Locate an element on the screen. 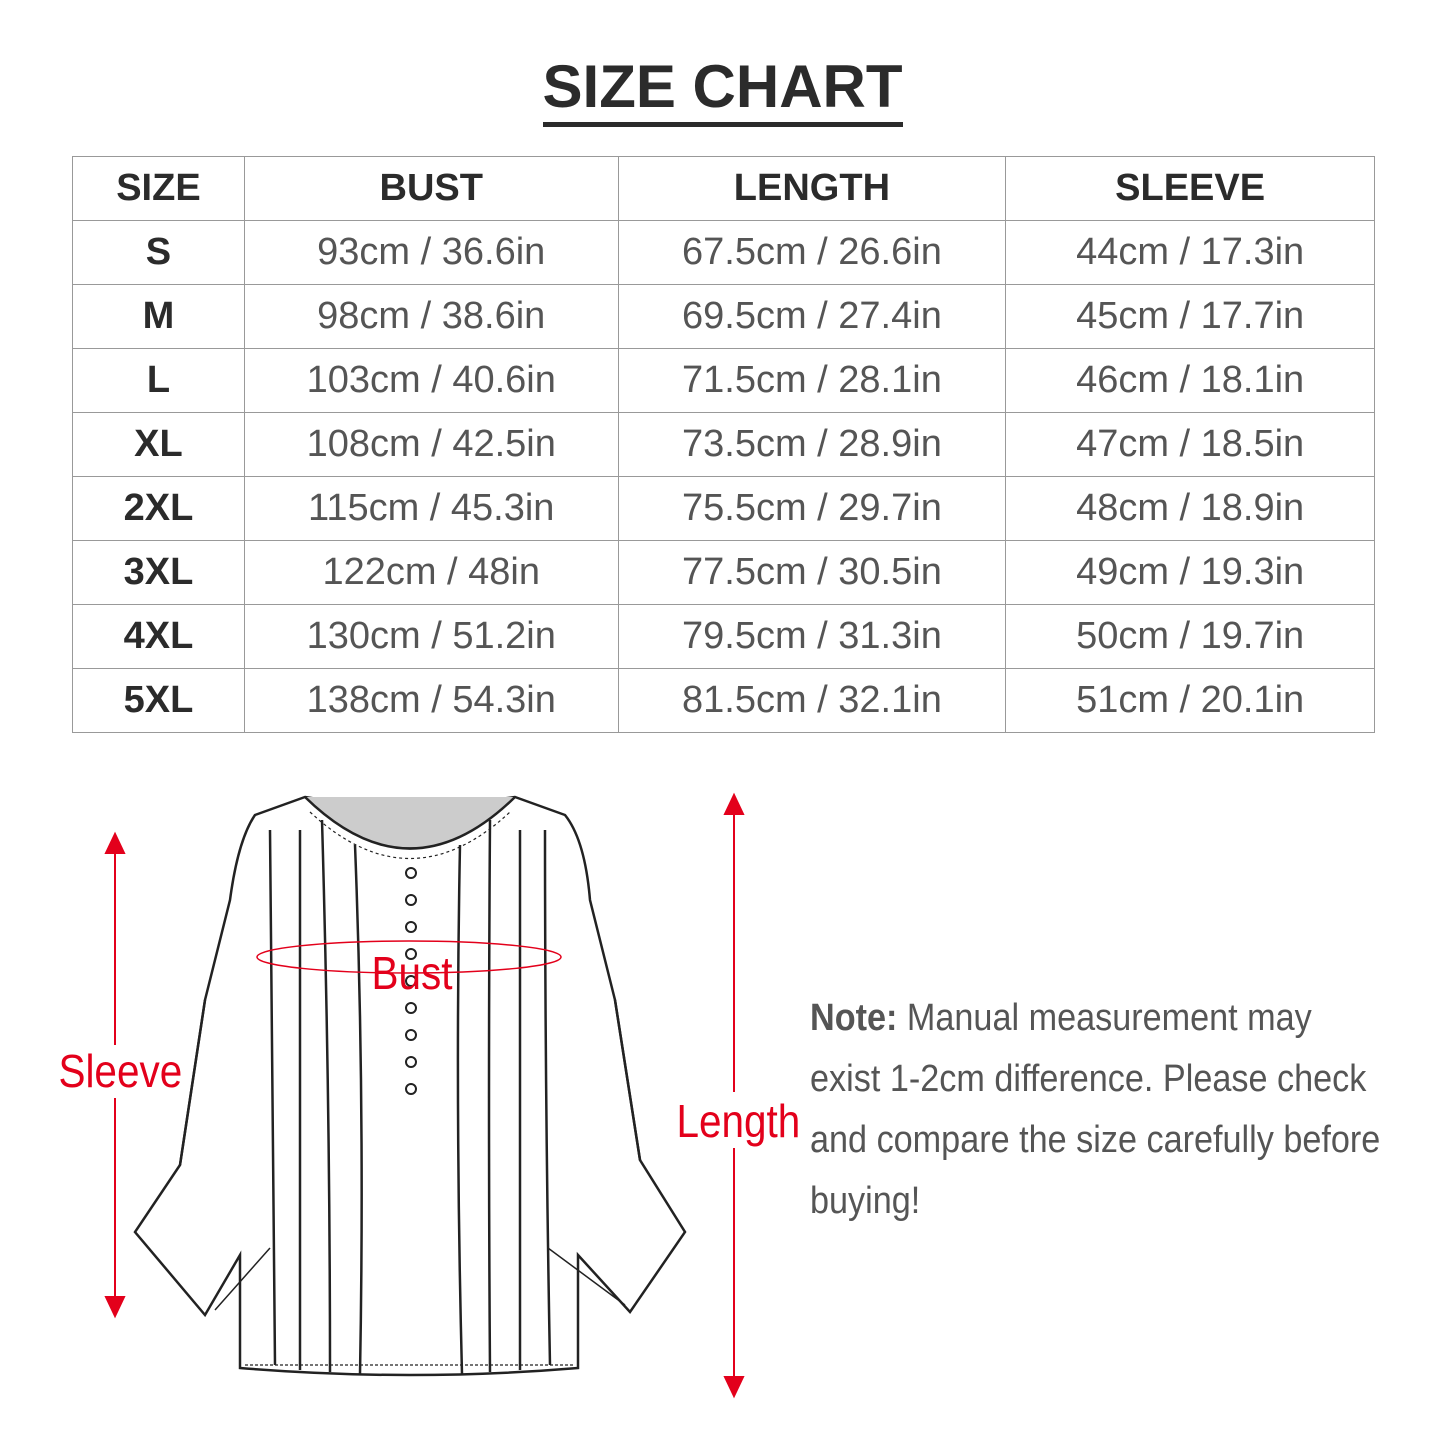  size-cell: S is located at coordinates (158, 252).